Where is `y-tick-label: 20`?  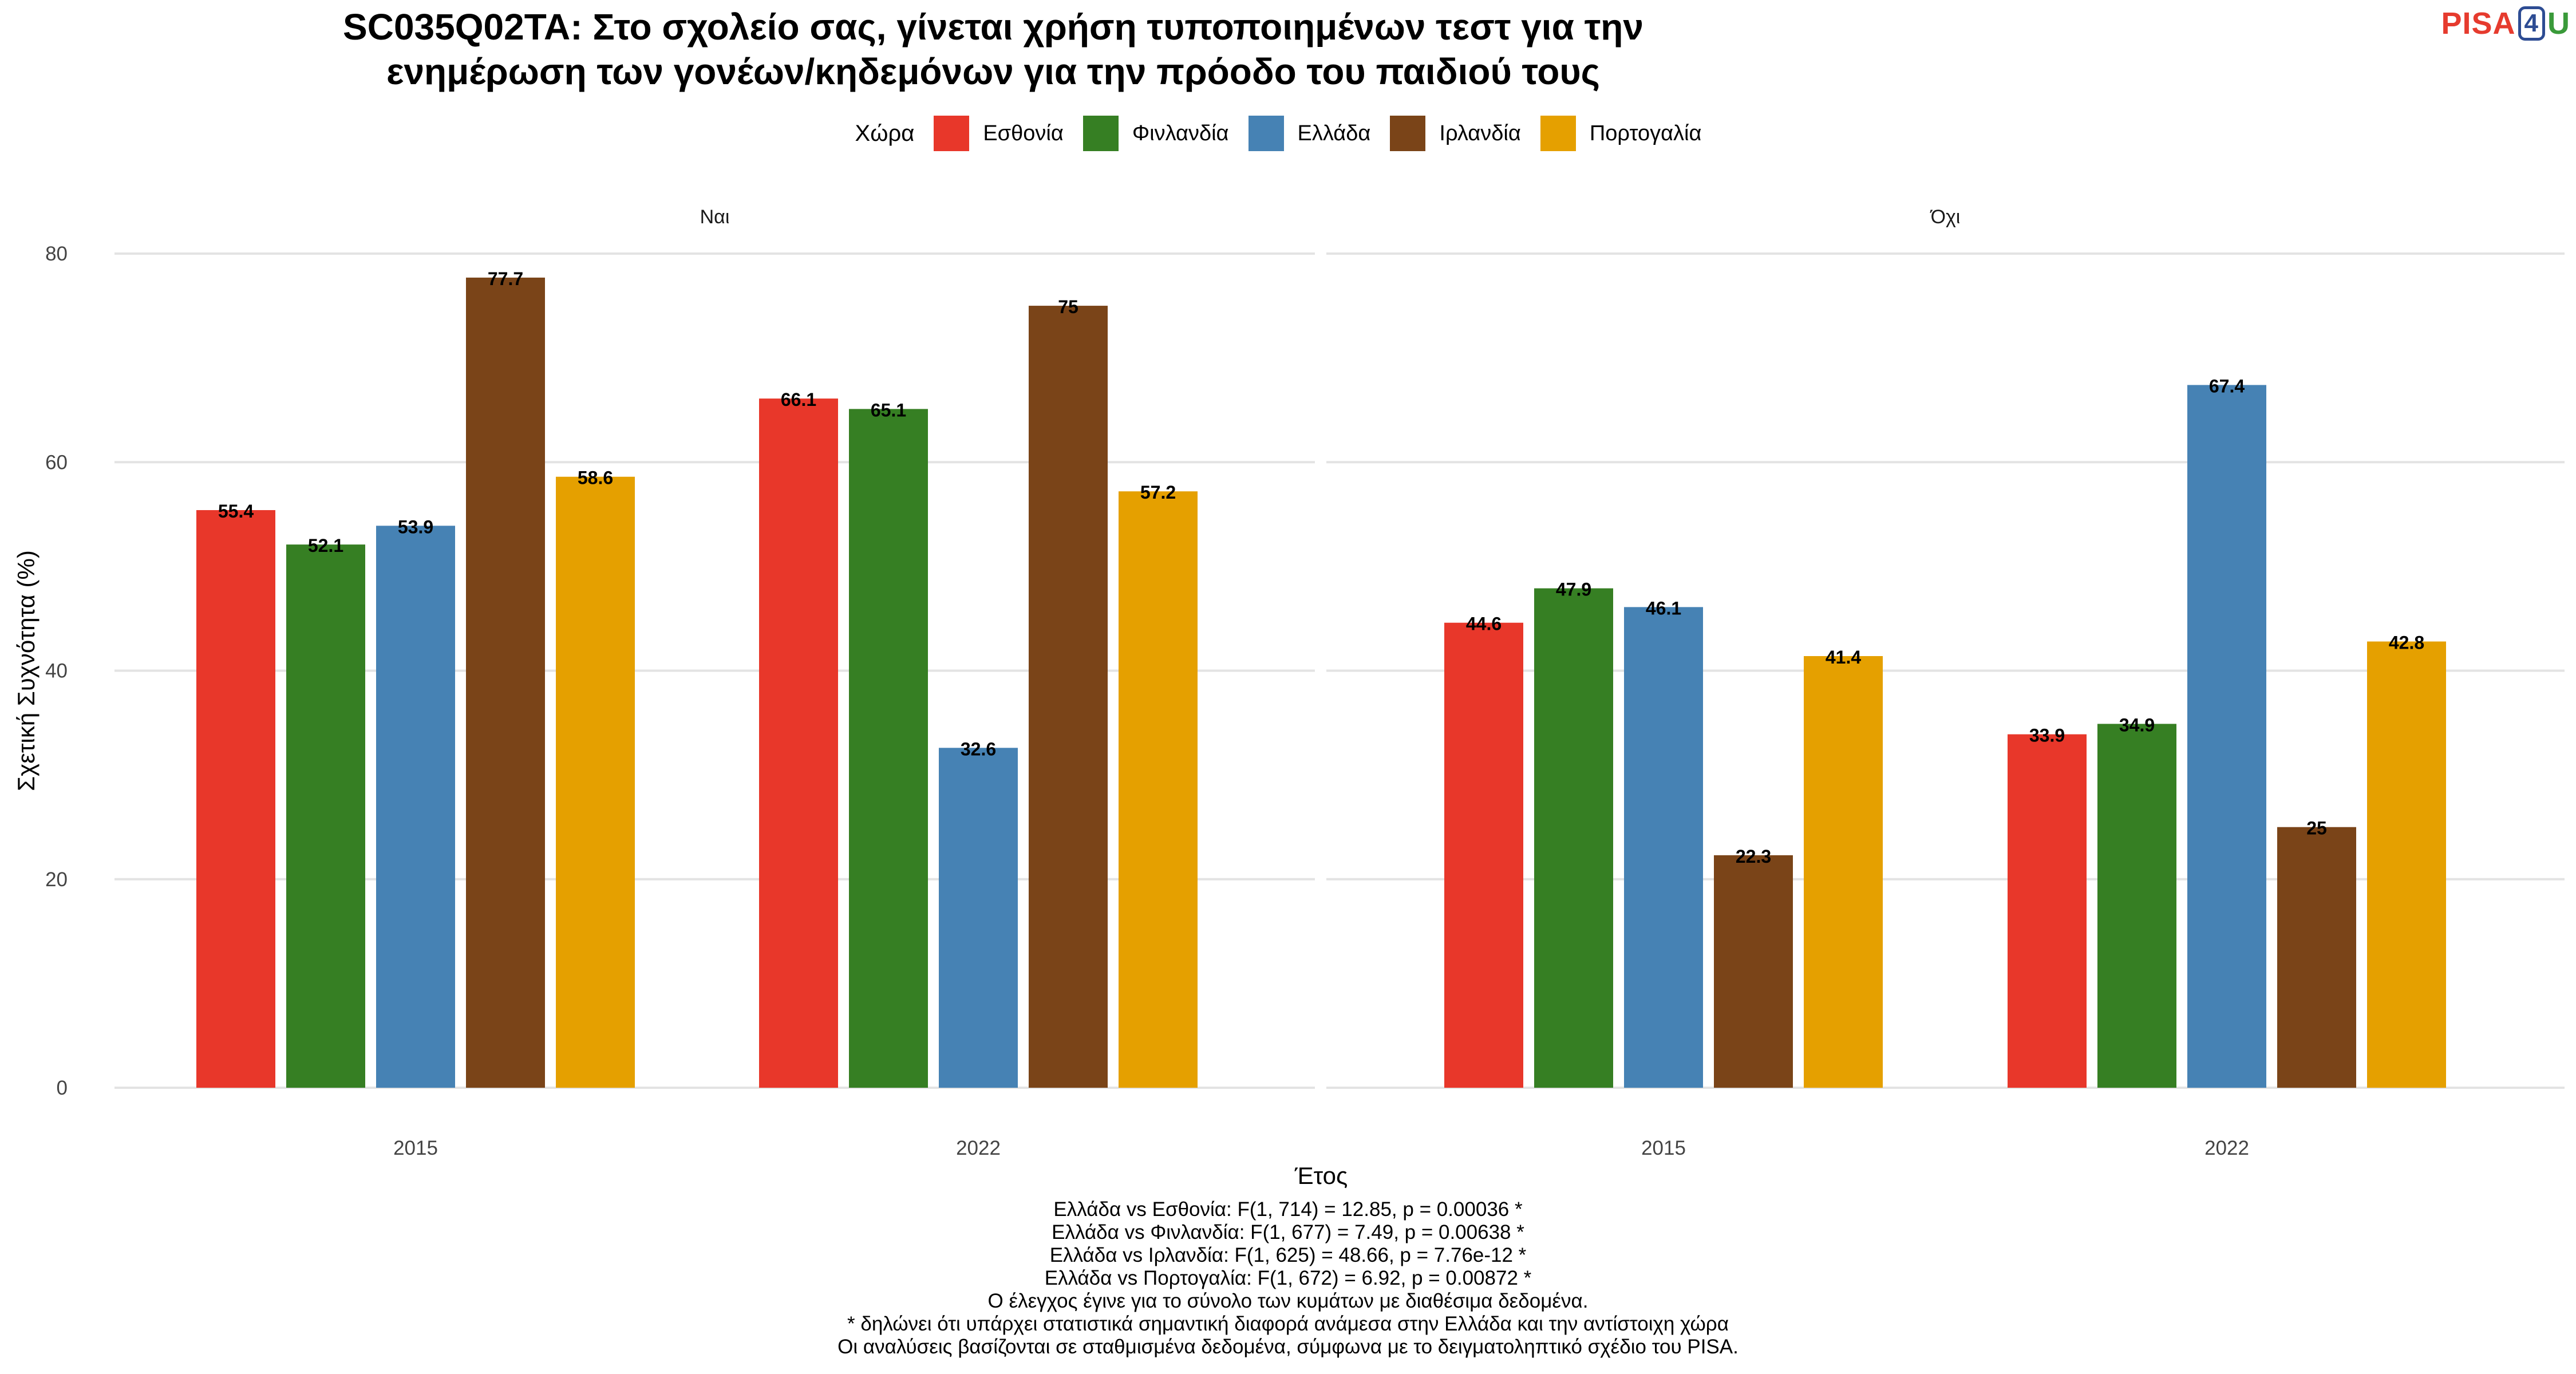
y-tick-label: 20 is located at coordinates (56, 879).